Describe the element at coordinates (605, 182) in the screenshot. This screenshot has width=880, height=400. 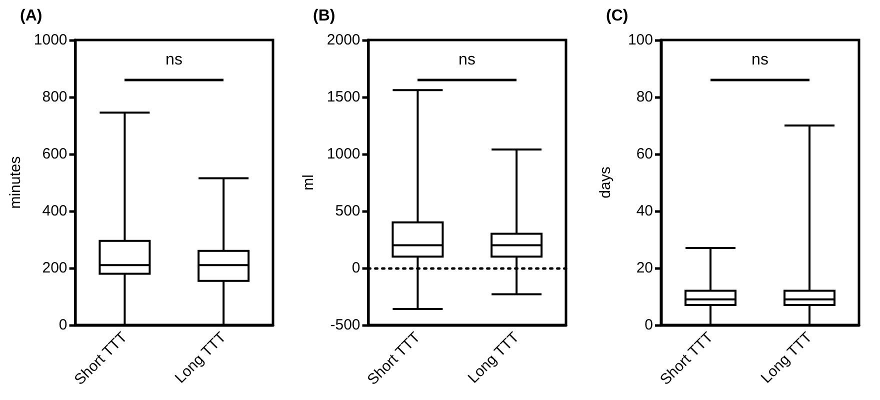
I see `y-axis-title: days` at that location.